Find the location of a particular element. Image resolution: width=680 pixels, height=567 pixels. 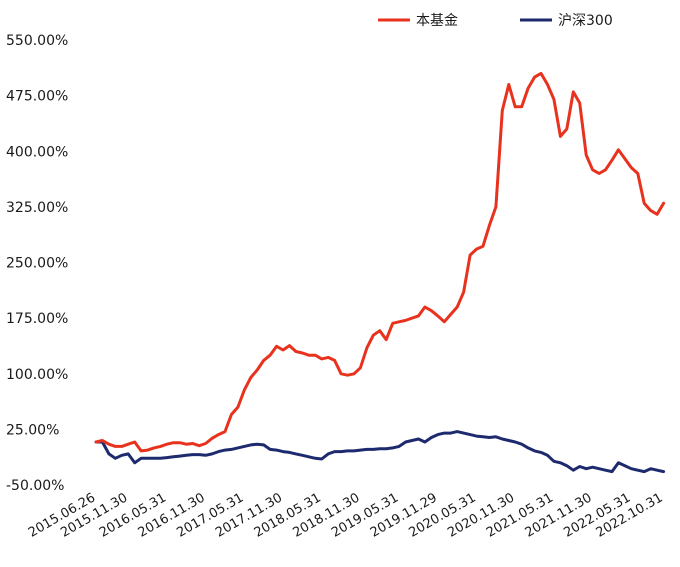

y-tick-label: -50.00% is located at coordinates (35, 486).